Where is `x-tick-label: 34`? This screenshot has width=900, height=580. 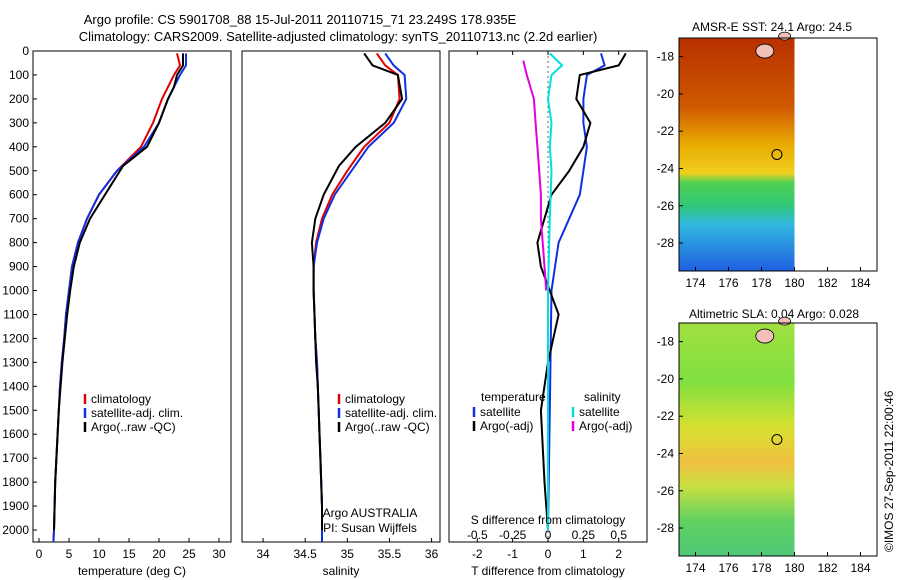 x-tick-label: 34 is located at coordinates (263, 554).